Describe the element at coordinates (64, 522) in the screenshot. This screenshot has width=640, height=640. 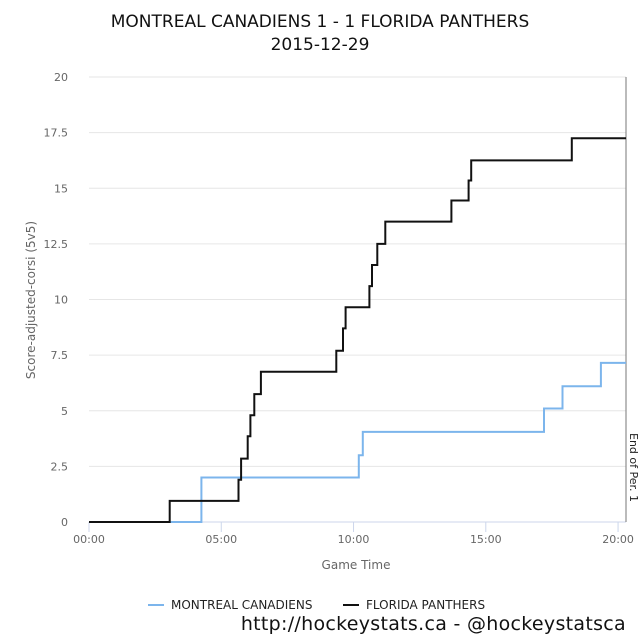
I see `y-tick-label: 0` at that location.